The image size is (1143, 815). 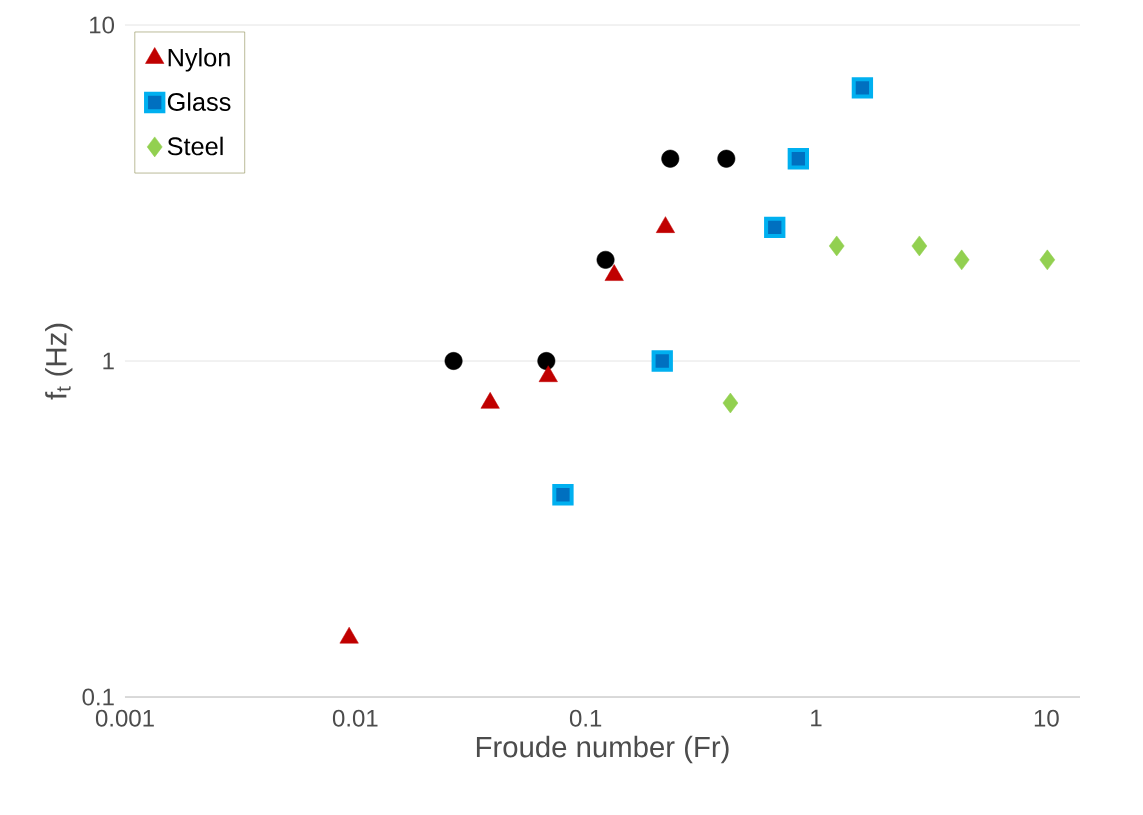 I want to click on y-tick-label: 10, so click(x=102, y=25).